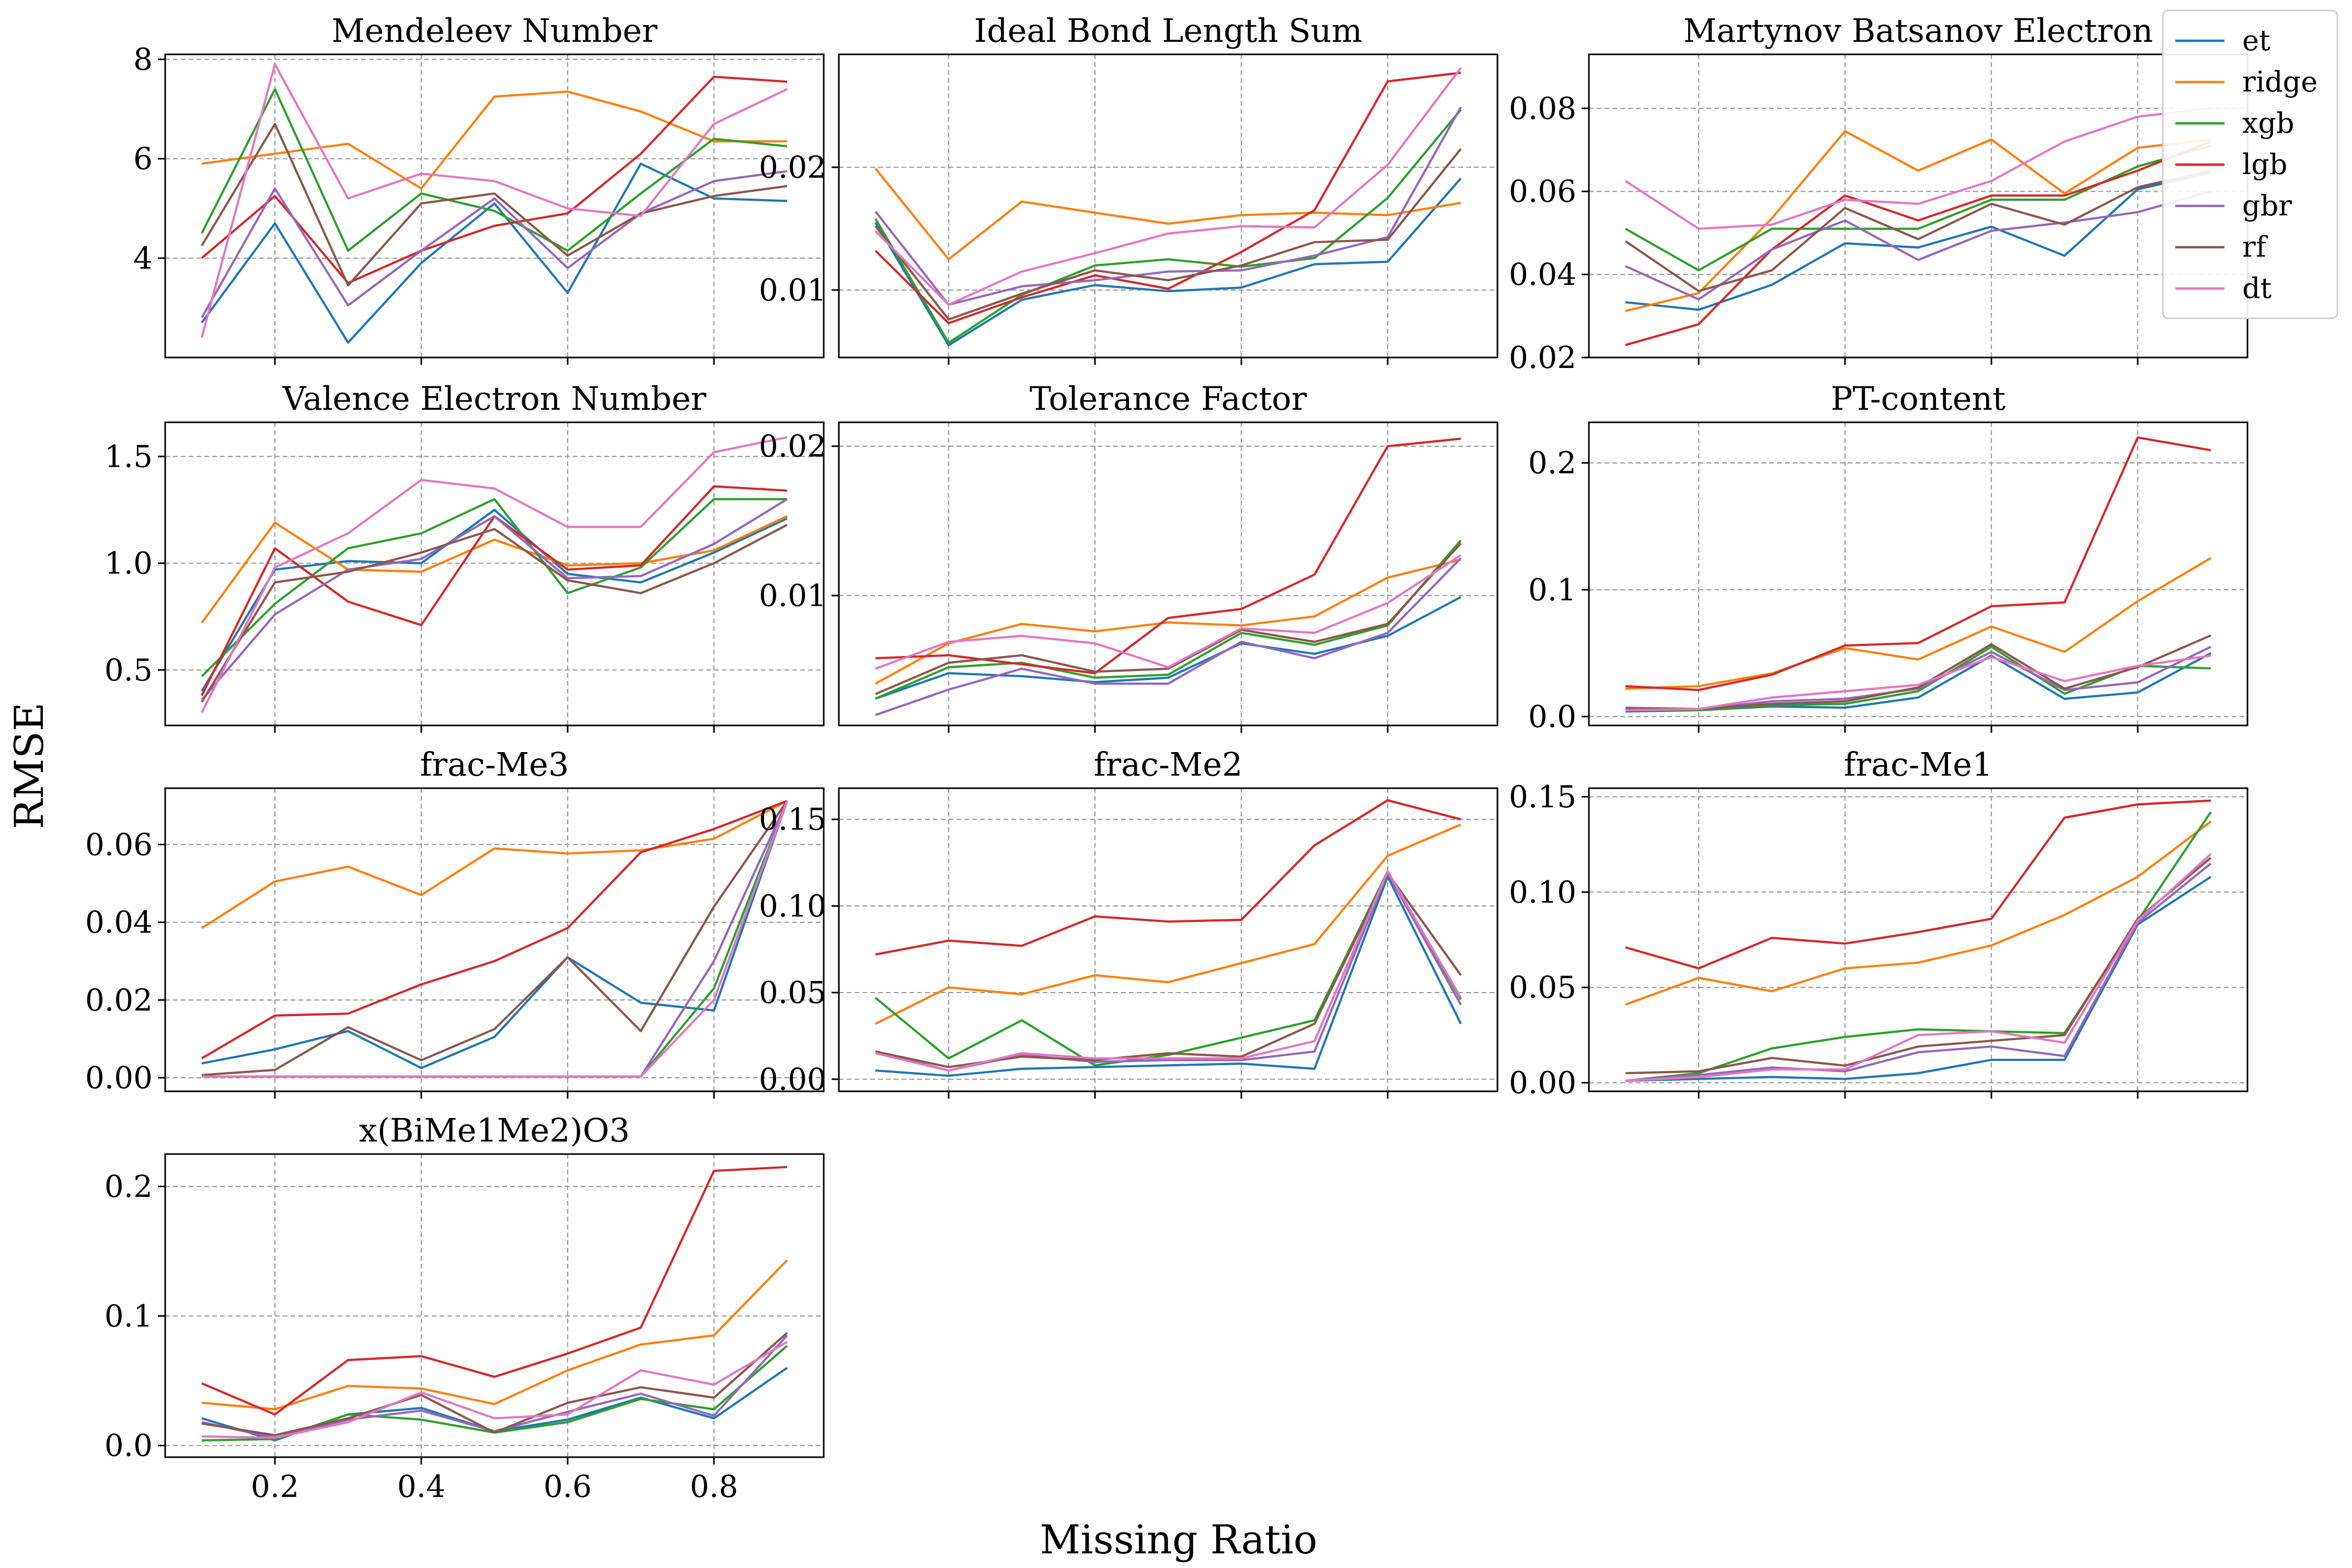 This screenshot has width=2352, height=1568. I want to click on subplot-6: 0.0 0.1 0.2 PT-content, so click(1888, 556).